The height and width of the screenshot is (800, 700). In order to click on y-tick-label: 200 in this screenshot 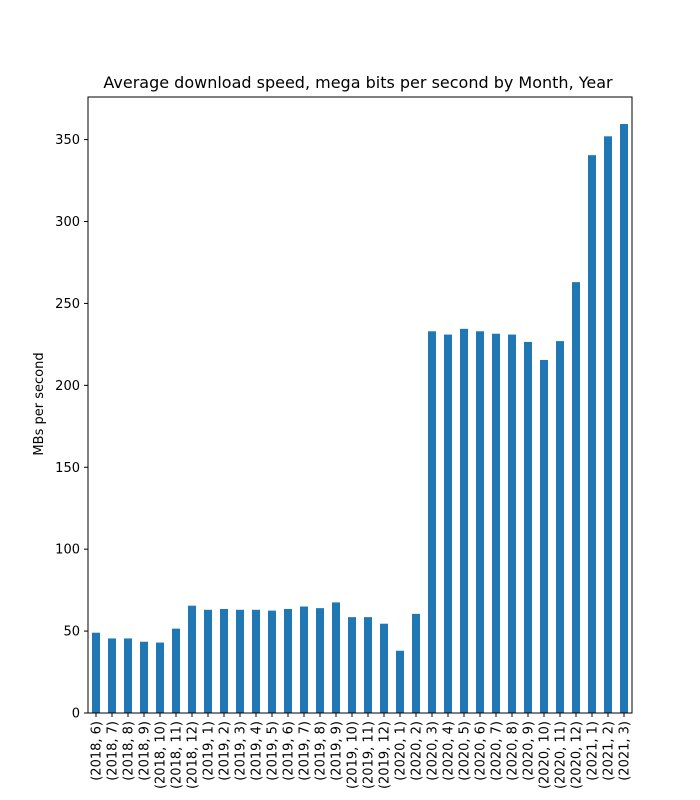, I will do `click(67, 386)`.